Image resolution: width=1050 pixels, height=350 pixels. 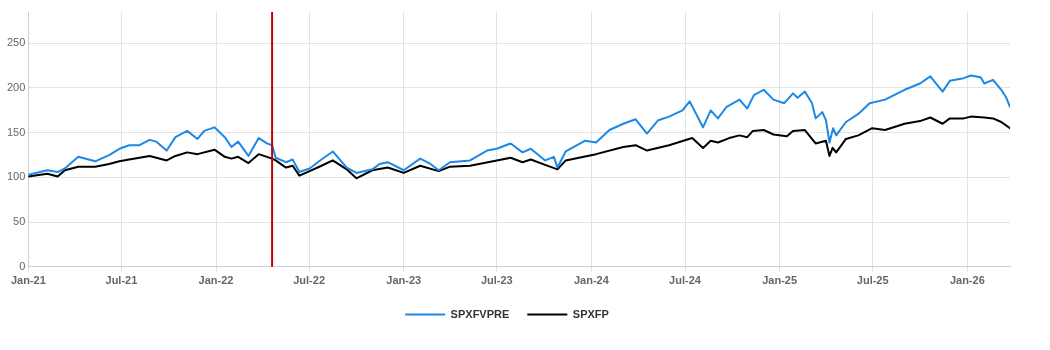 I want to click on x-tick-label: Jul-21, so click(x=121, y=280).